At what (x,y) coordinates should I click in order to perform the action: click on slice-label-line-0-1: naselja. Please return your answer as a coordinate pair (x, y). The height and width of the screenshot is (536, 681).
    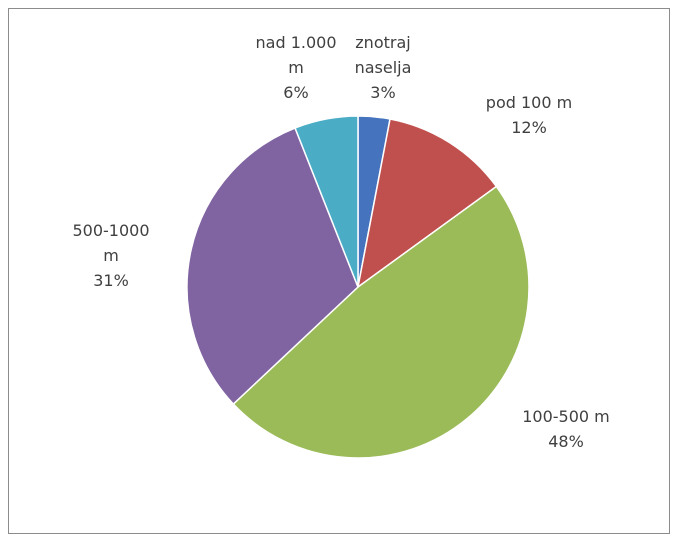
    Looking at the image, I should click on (383, 67).